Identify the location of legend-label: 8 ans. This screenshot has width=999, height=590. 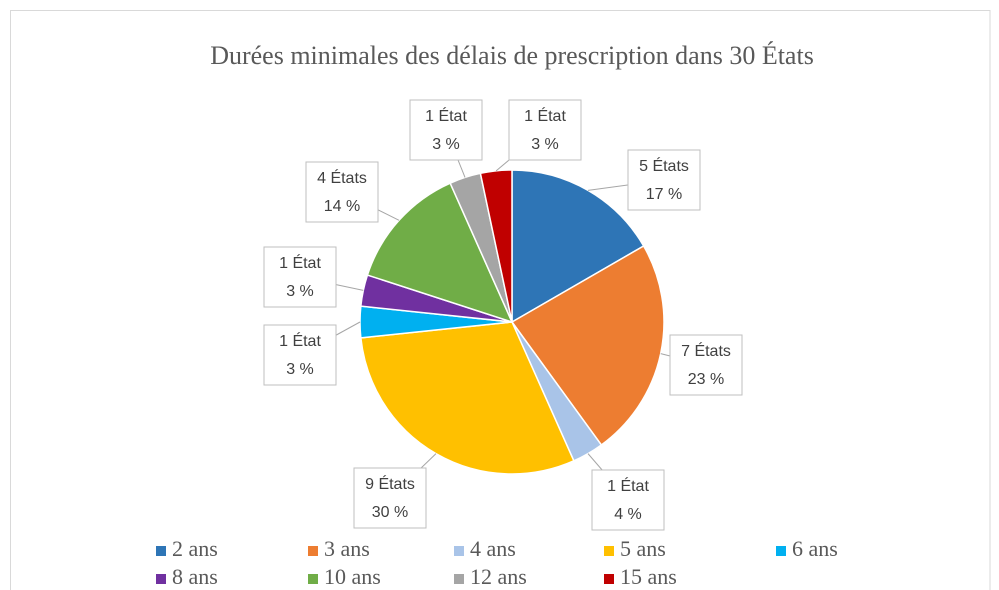
(195, 576).